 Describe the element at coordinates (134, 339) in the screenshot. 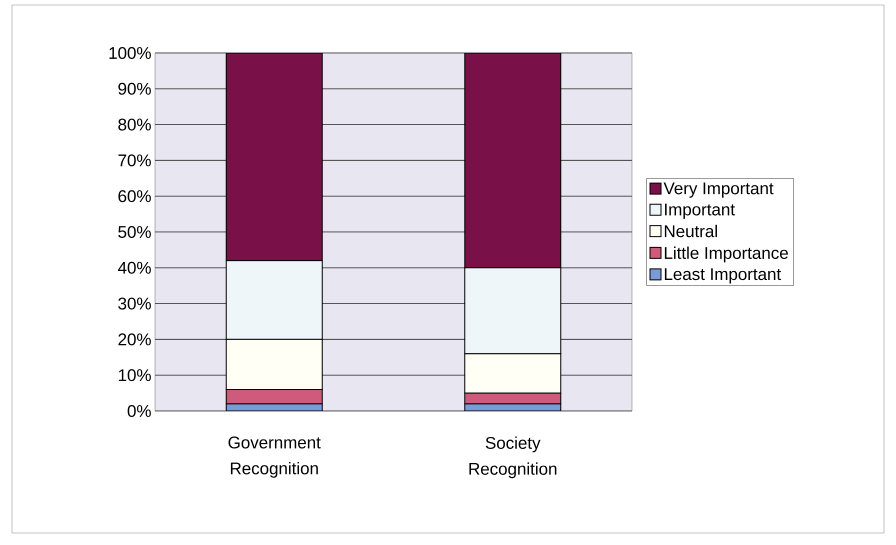

I see `y-tick-label: 20%` at that location.